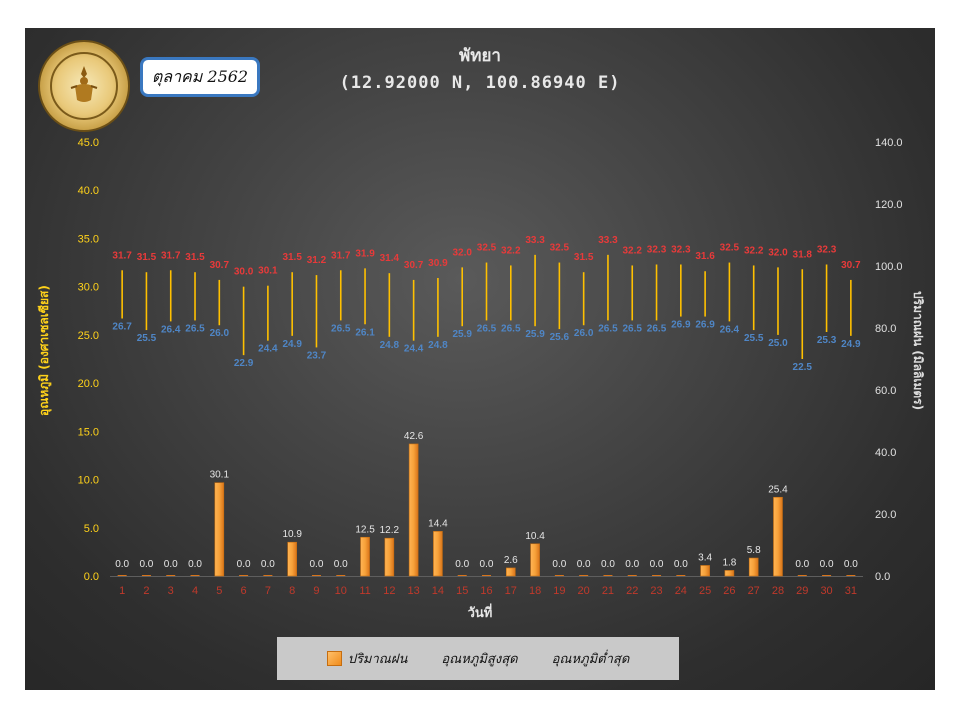  What do you see at coordinates (882, 577) in the screenshot?
I see `y-right-tick-label: 0.0` at bounding box center [882, 577].